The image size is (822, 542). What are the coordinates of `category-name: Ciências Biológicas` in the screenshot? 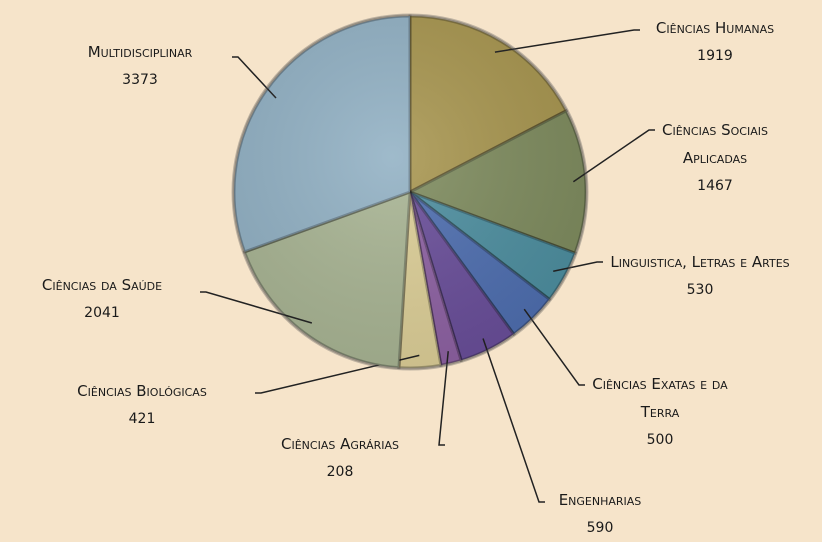 It's located at (142, 391).